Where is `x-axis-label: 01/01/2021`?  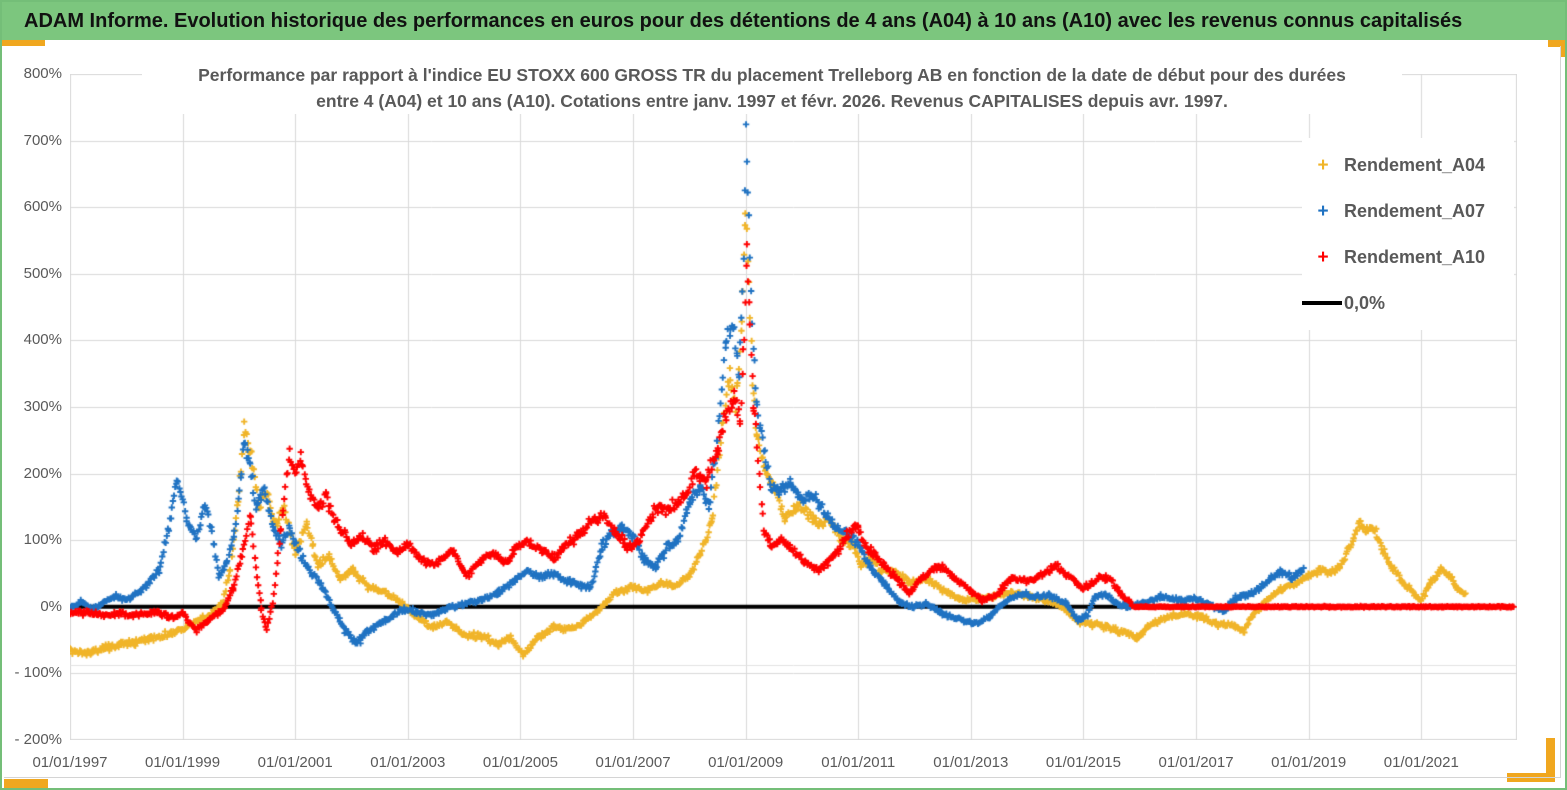 x-axis-label: 01/01/2021 is located at coordinates (1421, 762).